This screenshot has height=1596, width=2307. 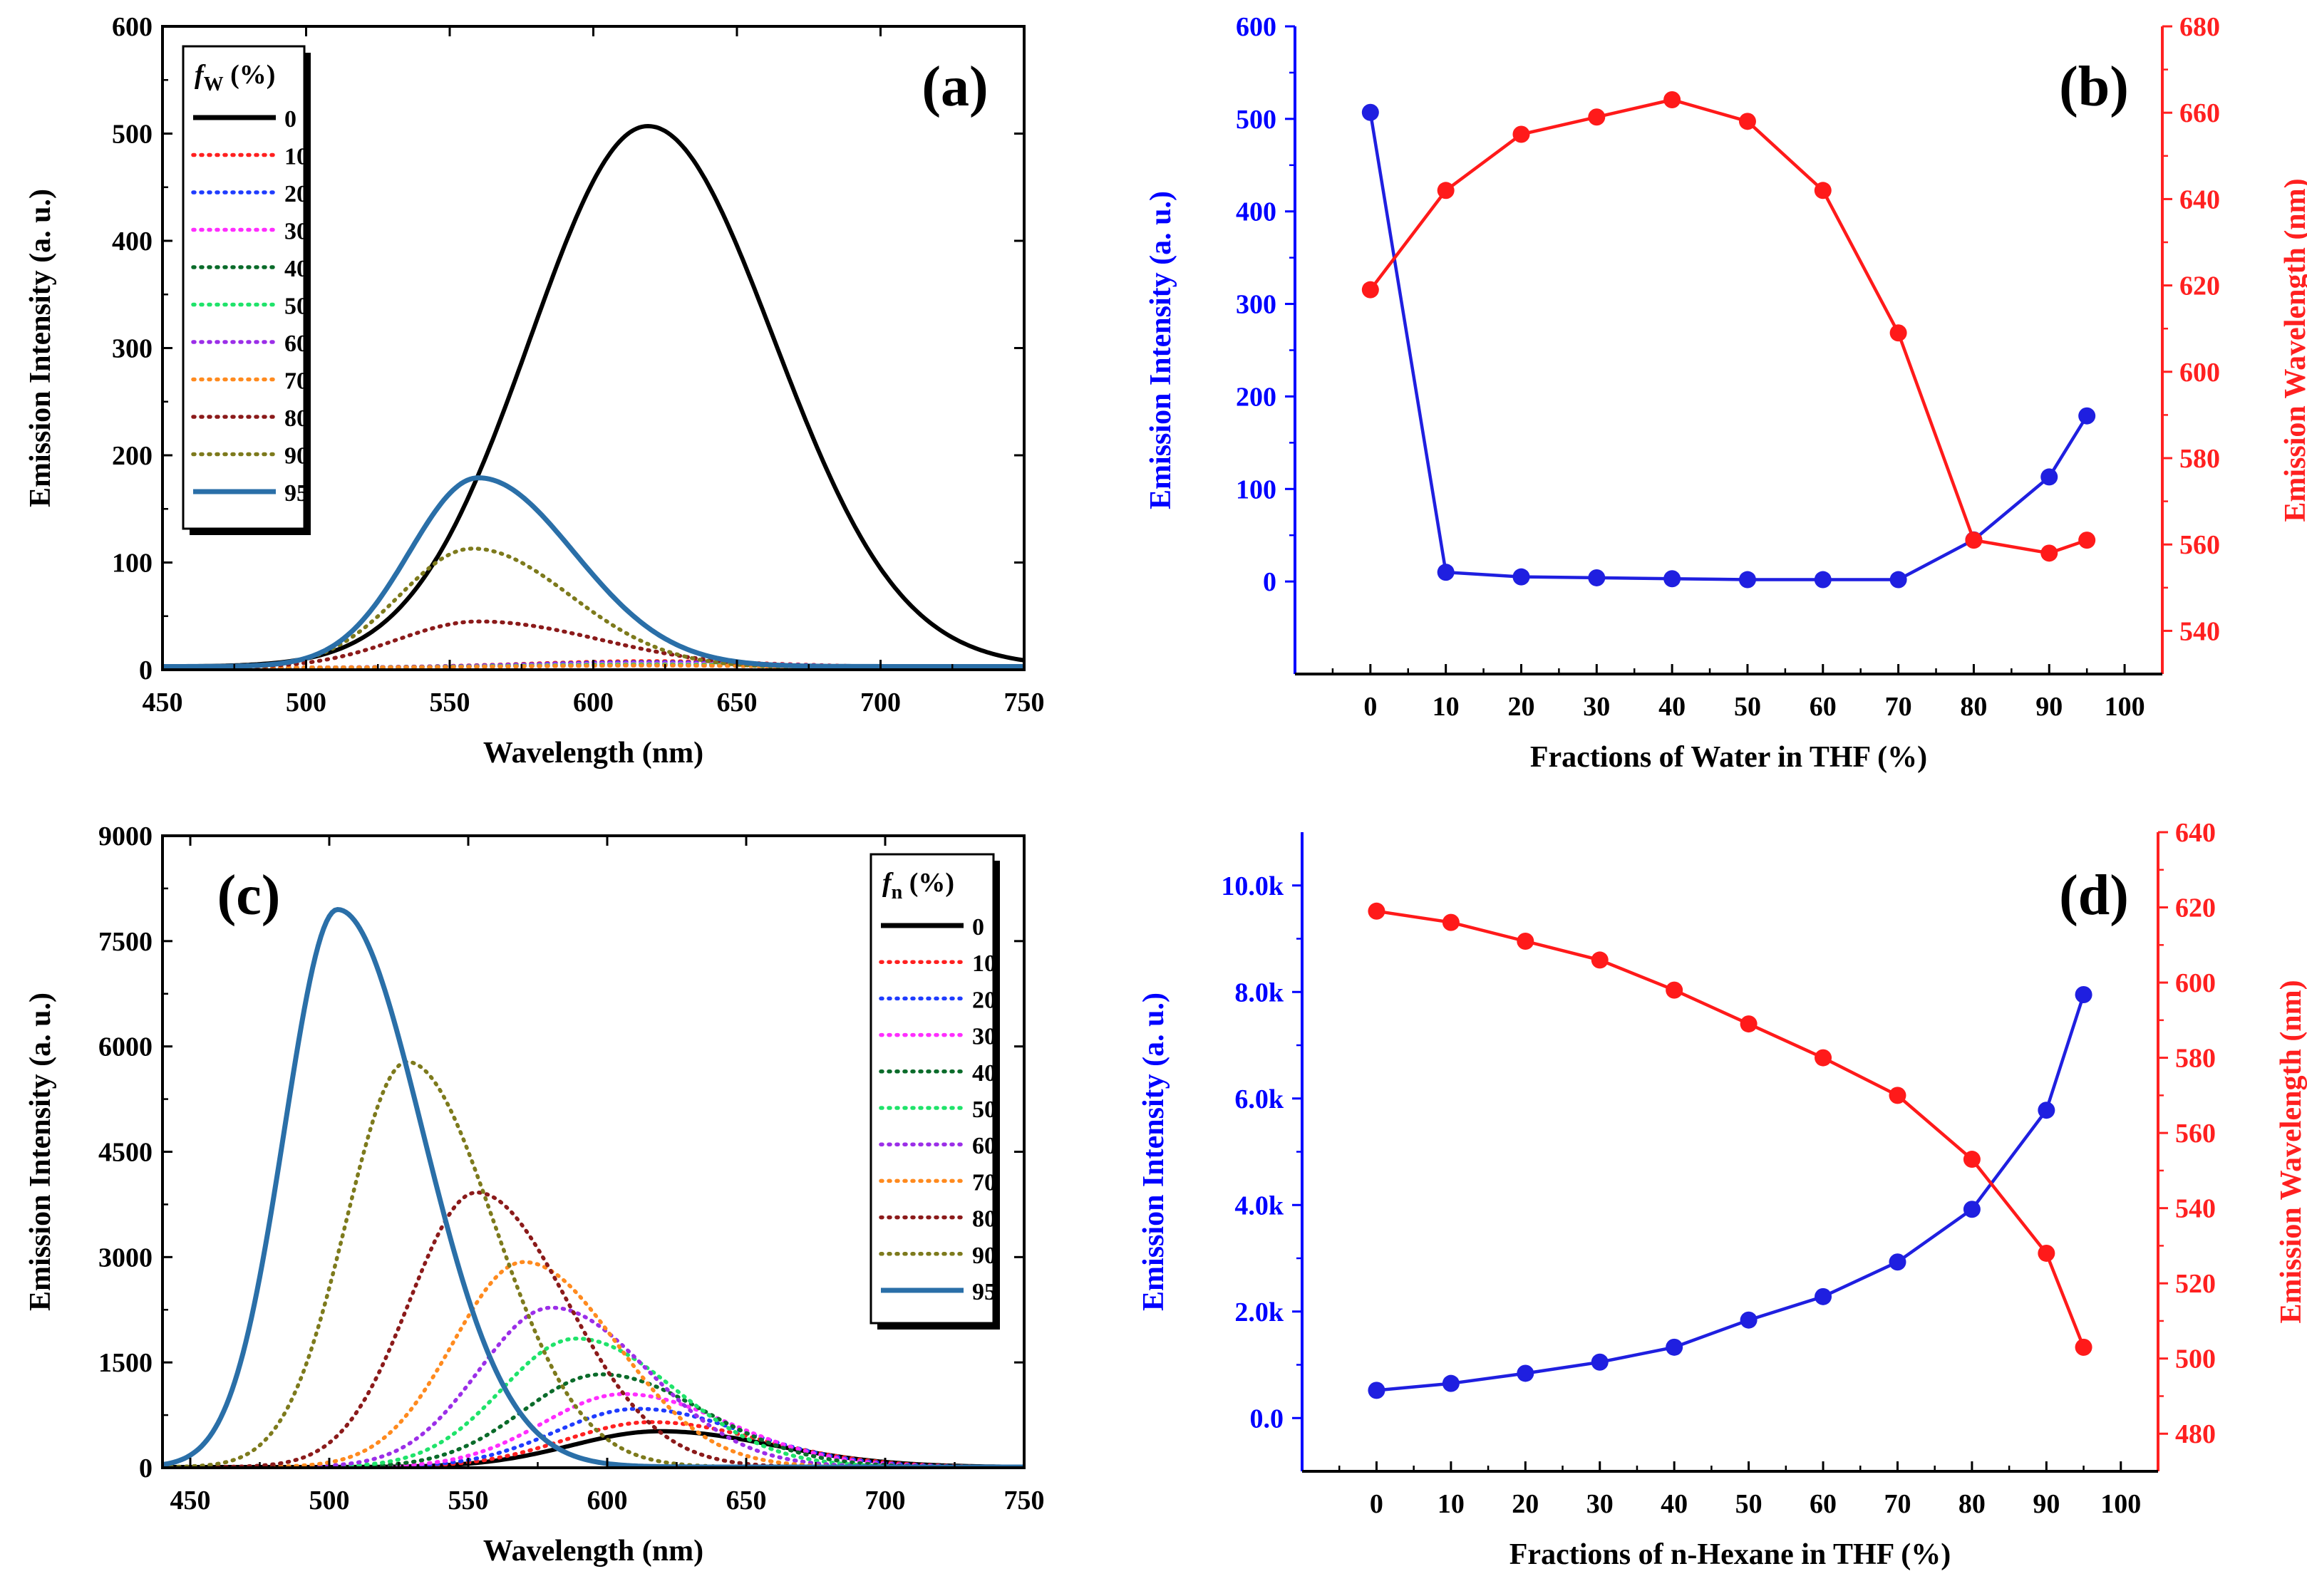 I want to click on x-tick-label: 20, so click(x=1520, y=707).